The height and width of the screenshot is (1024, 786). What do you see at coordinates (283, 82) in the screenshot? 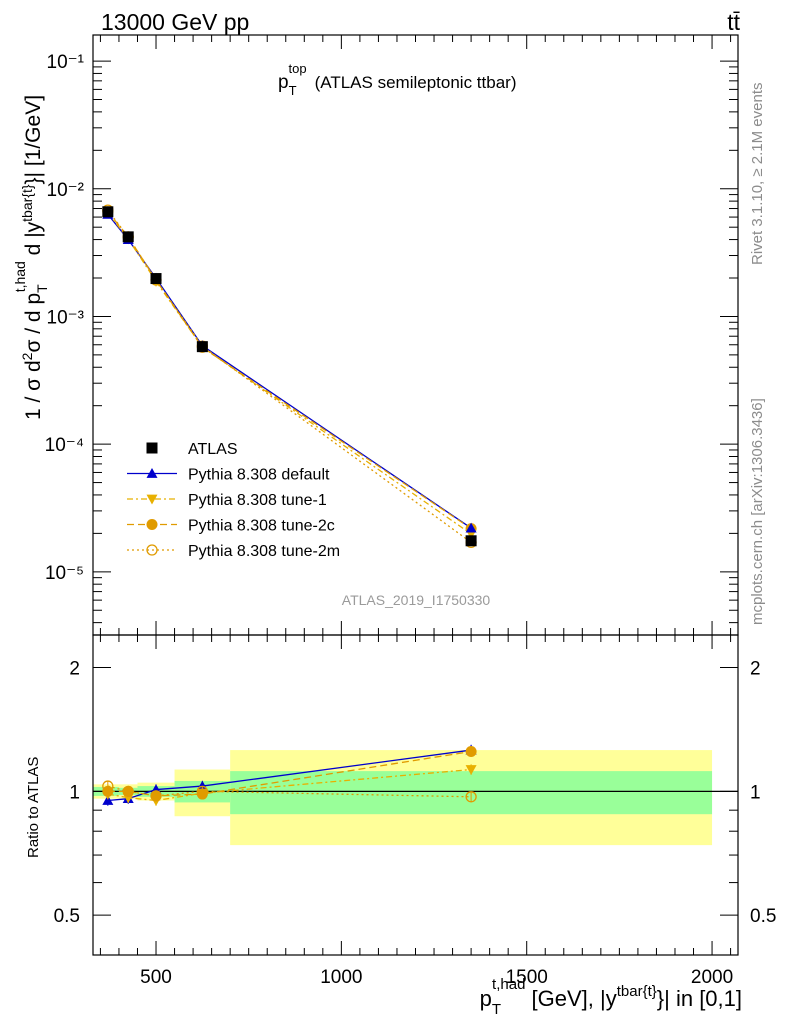
I see `plot-title-main: p` at bounding box center [283, 82].